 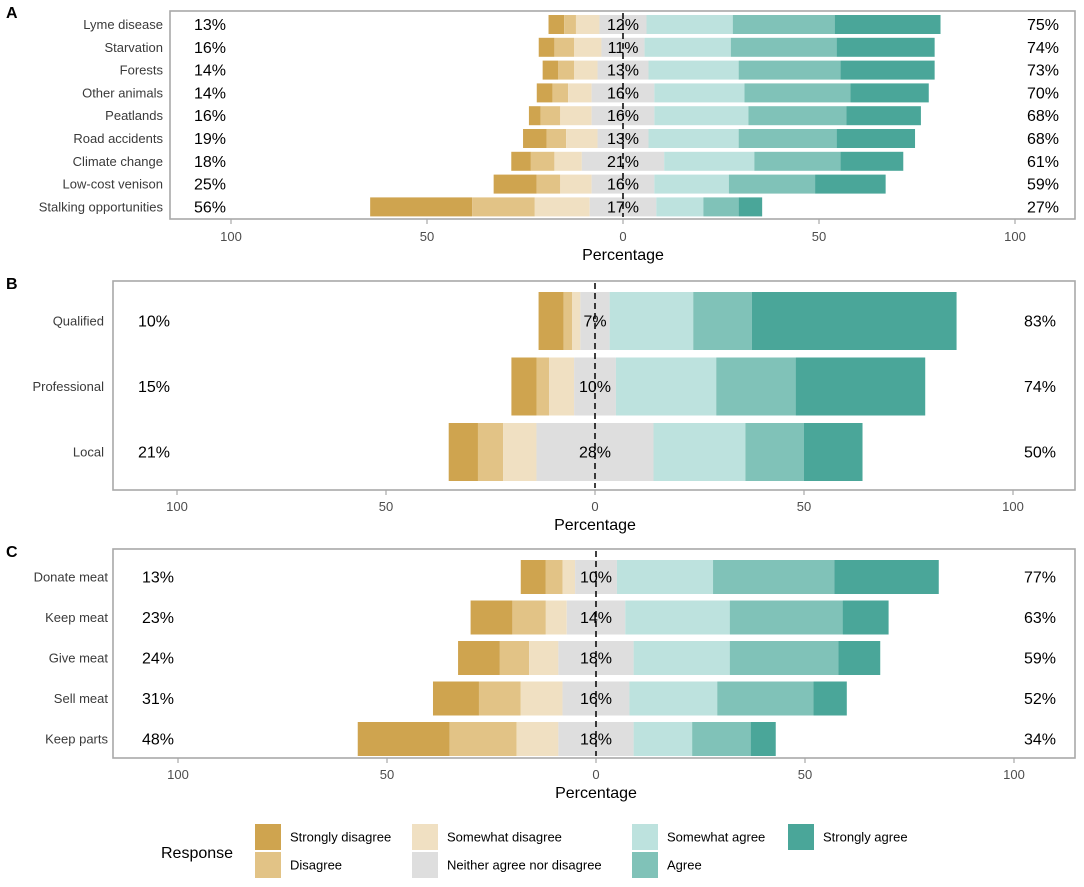 I want to click on panel-a-disagree-pct: 18%, so click(x=210, y=162).